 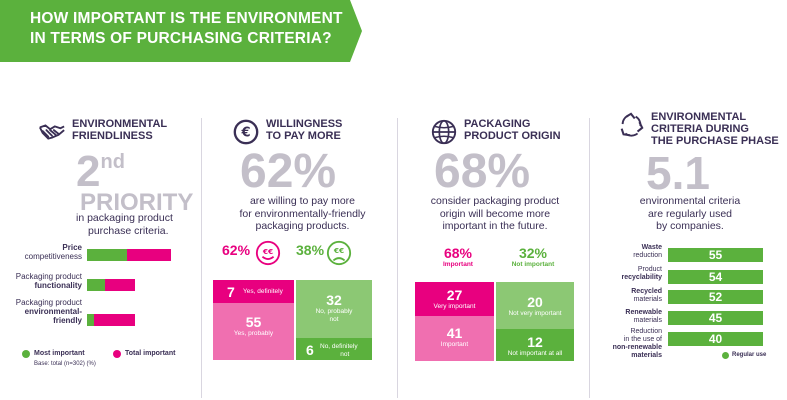 What do you see at coordinates (749, 355) in the screenshot?
I see `legend-regular-use: Regular use` at bounding box center [749, 355].